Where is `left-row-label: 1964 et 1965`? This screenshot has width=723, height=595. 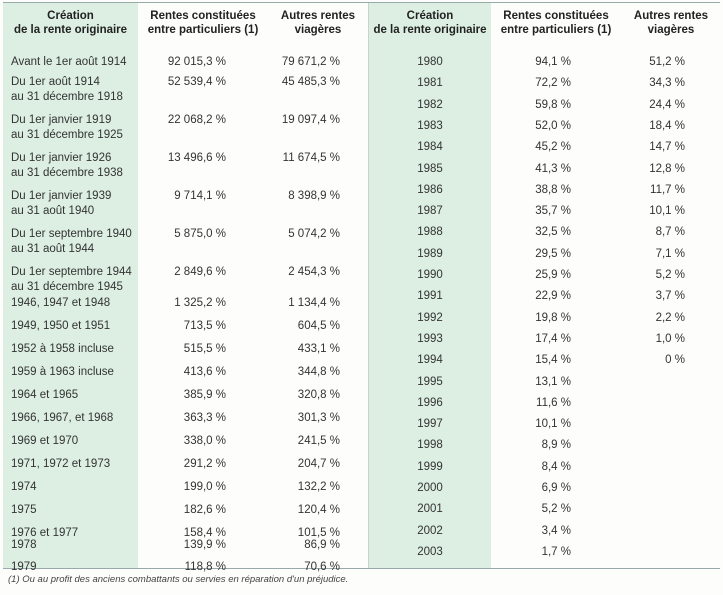 left-row-label: 1964 et 1965 is located at coordinates (45, 395).